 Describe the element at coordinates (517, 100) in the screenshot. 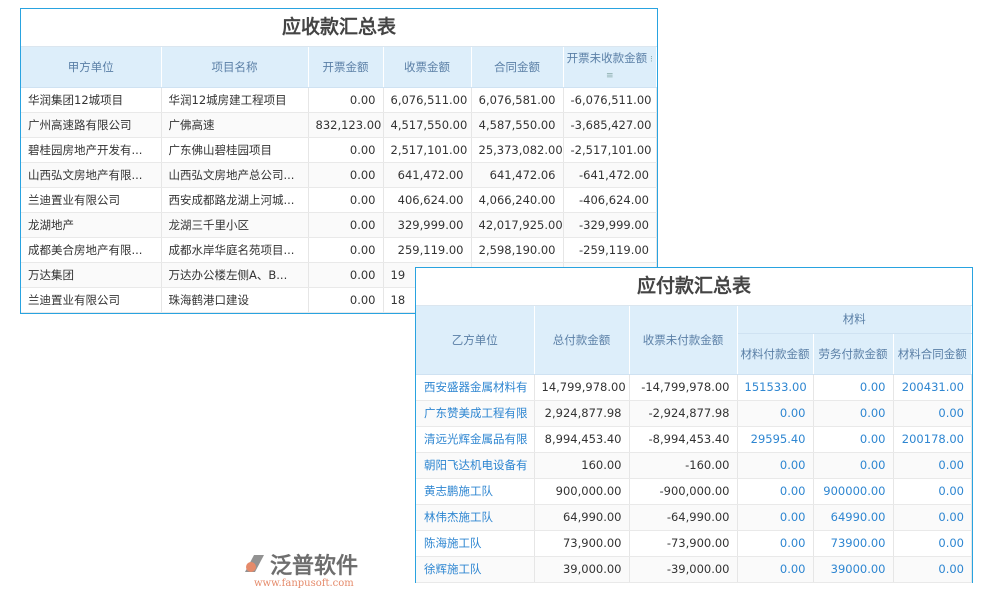

I see `cell: 6,076,581.00` at that location.